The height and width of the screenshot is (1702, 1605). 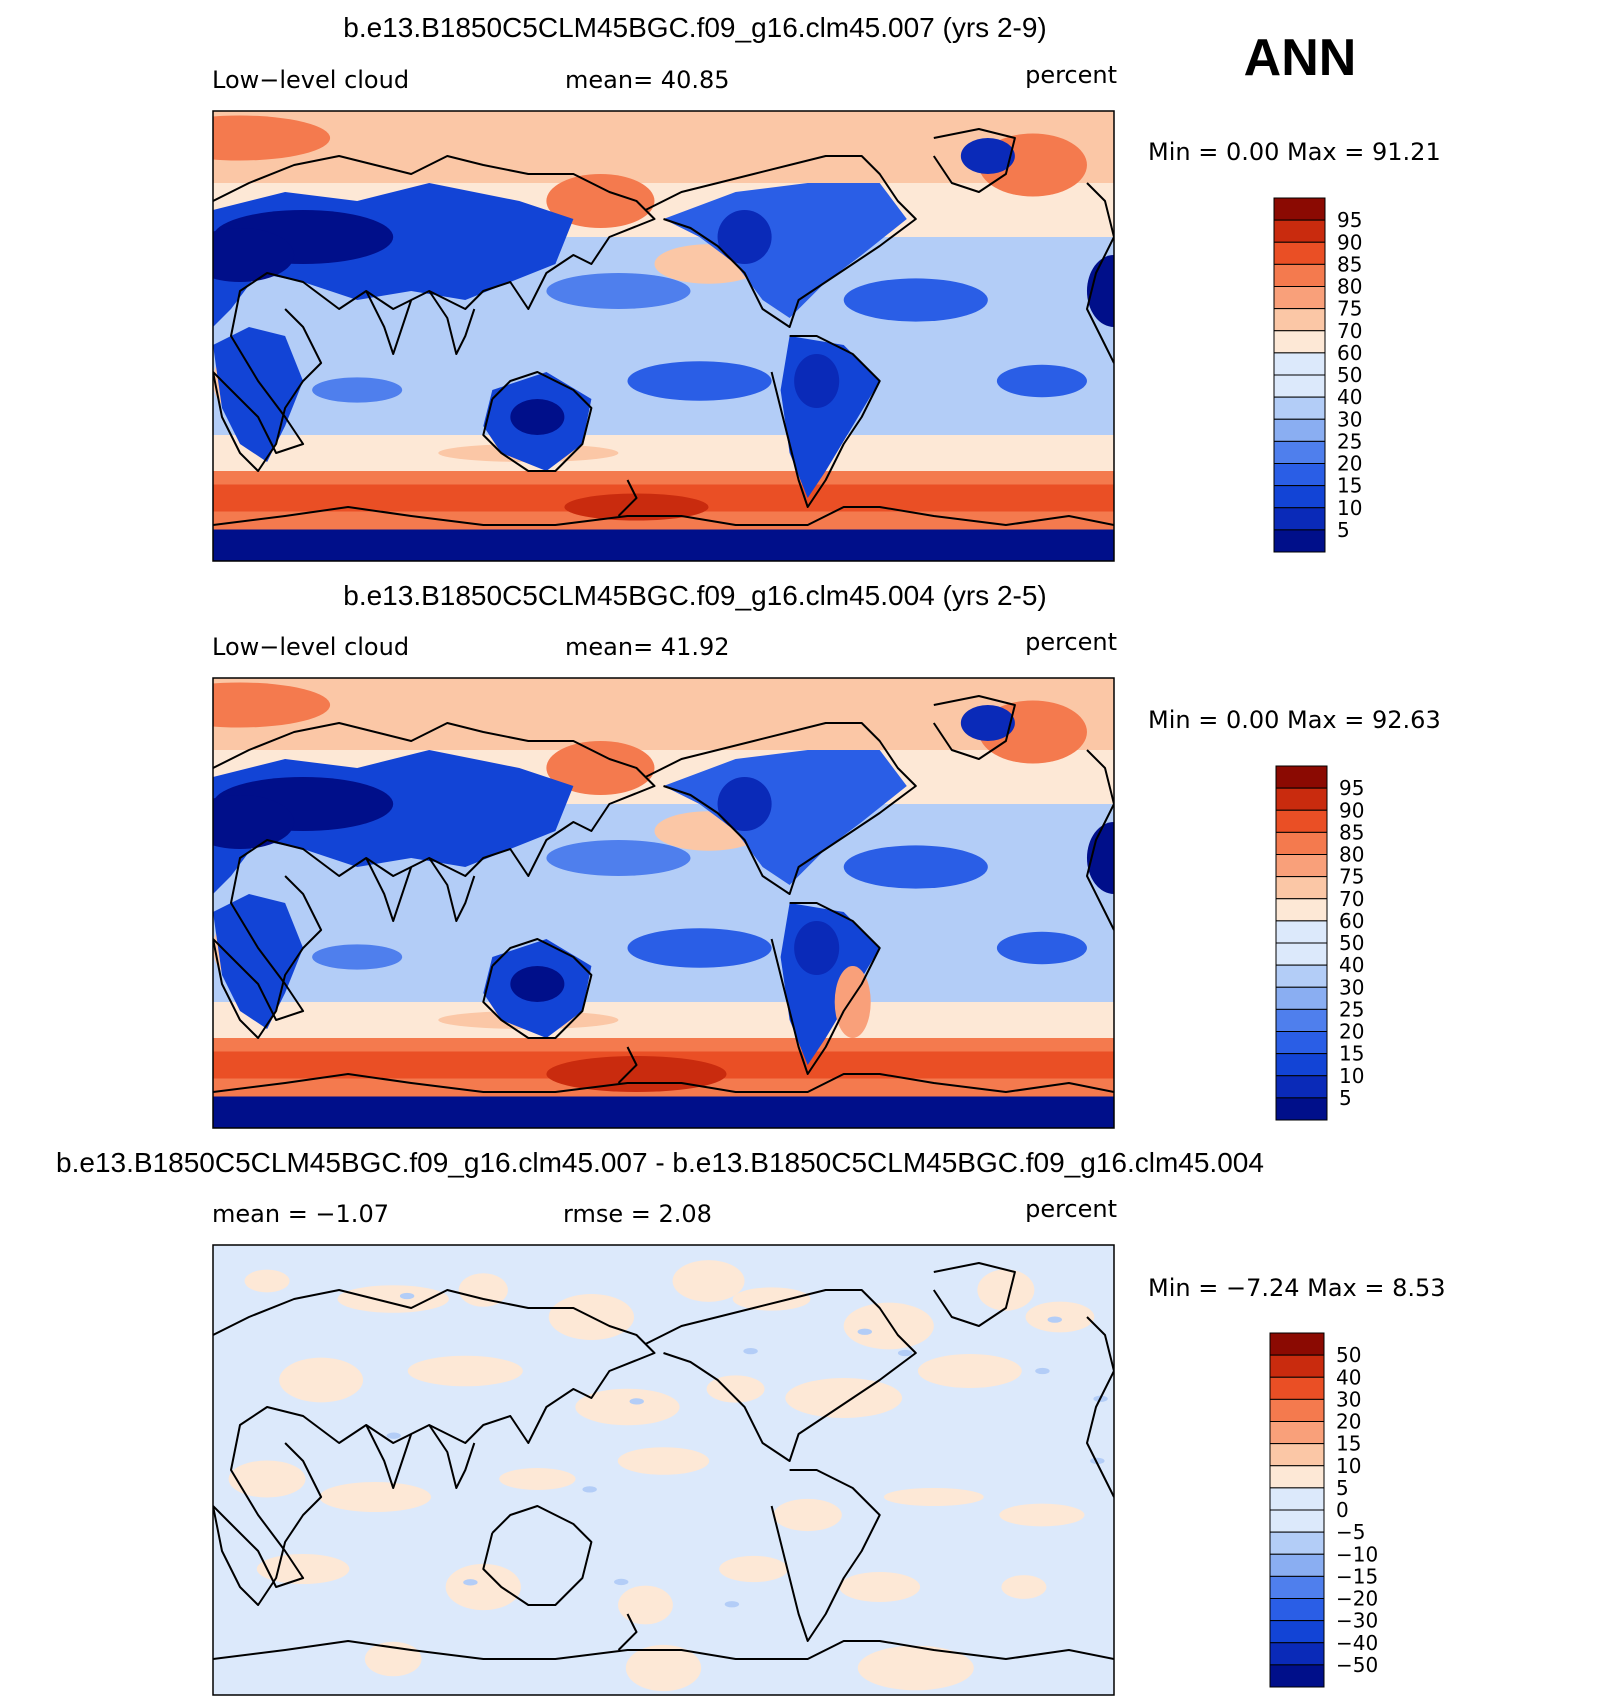 What do you see at coordinates (1351, 899) in the screenshot?
I see `colorbar-tick-label: 70` at bounding box center [1351, 899].